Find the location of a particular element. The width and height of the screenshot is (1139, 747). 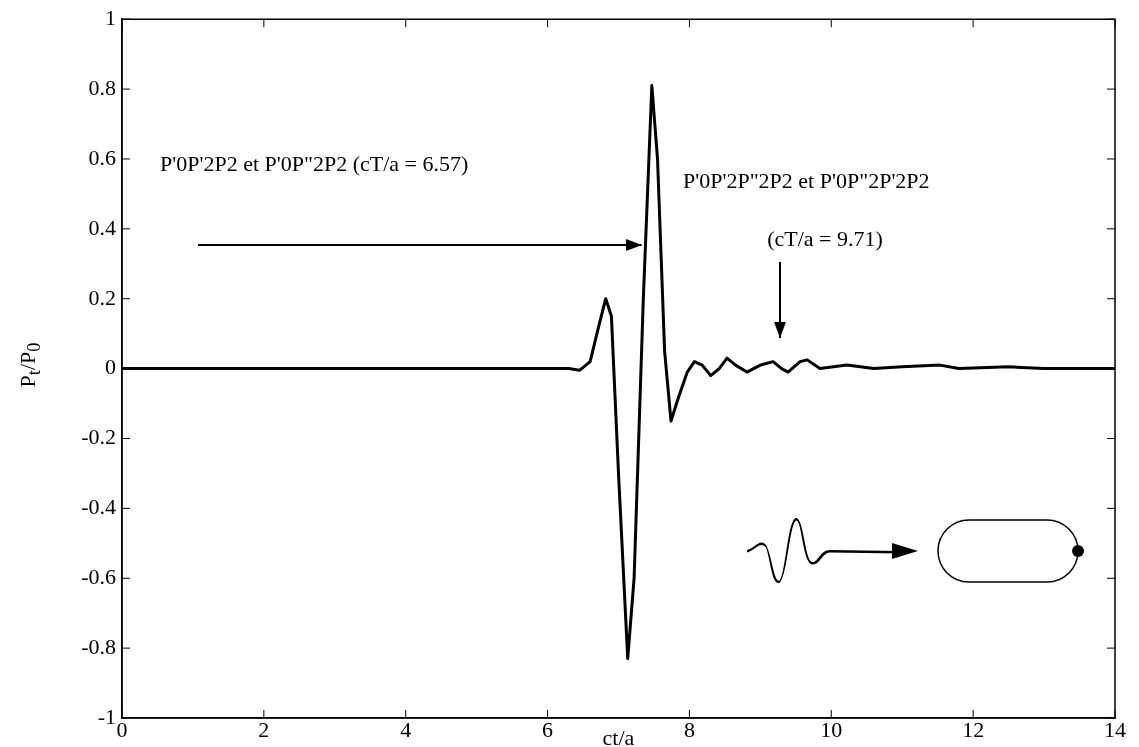

y-tick-label: 1 is located at coordinates (110, 17).